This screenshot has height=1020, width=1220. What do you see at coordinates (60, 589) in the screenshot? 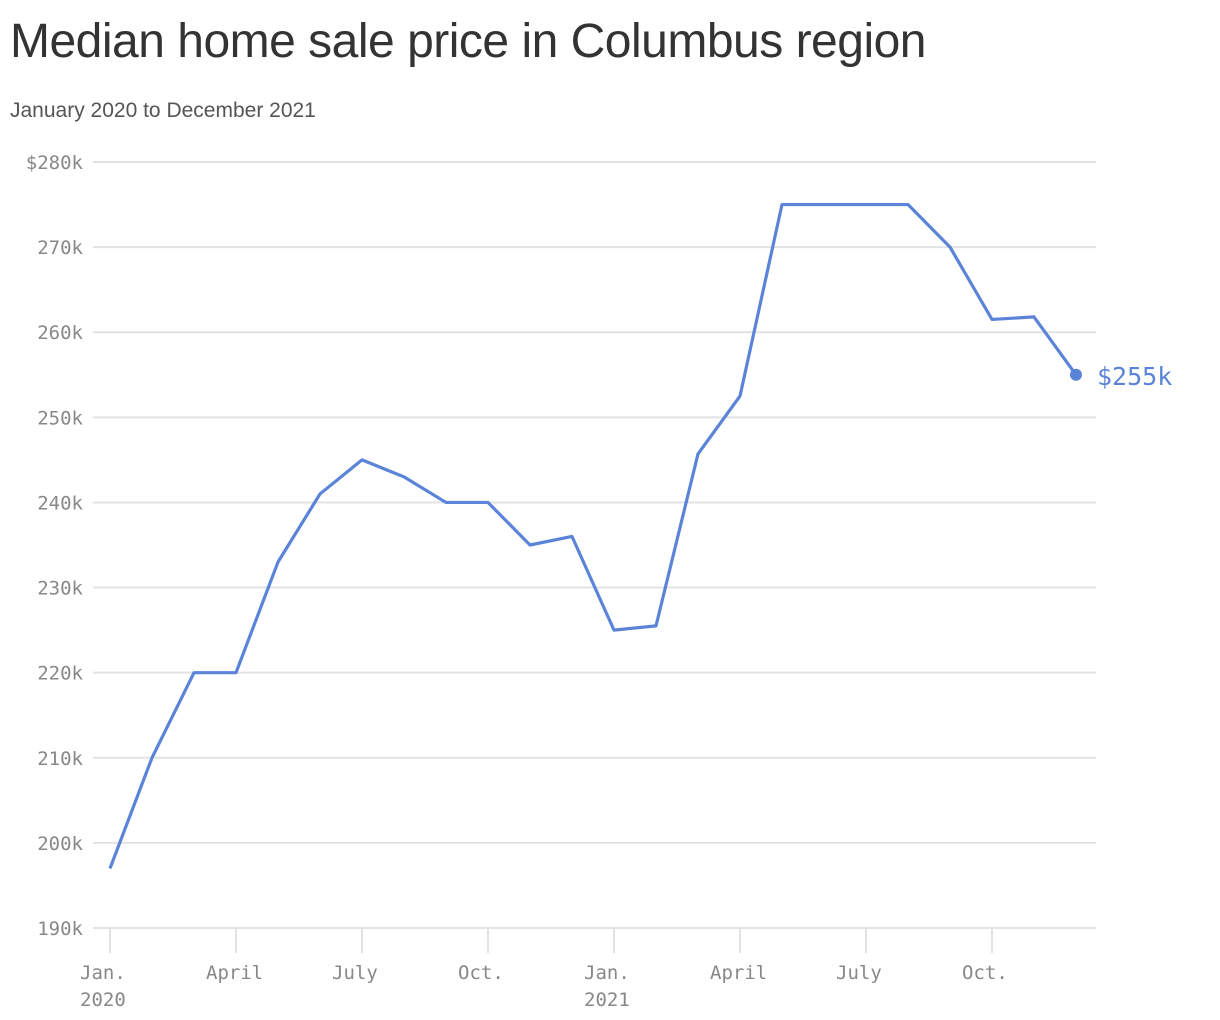
I see `y-tick-label: 230k` at bounding box center [60, 589].